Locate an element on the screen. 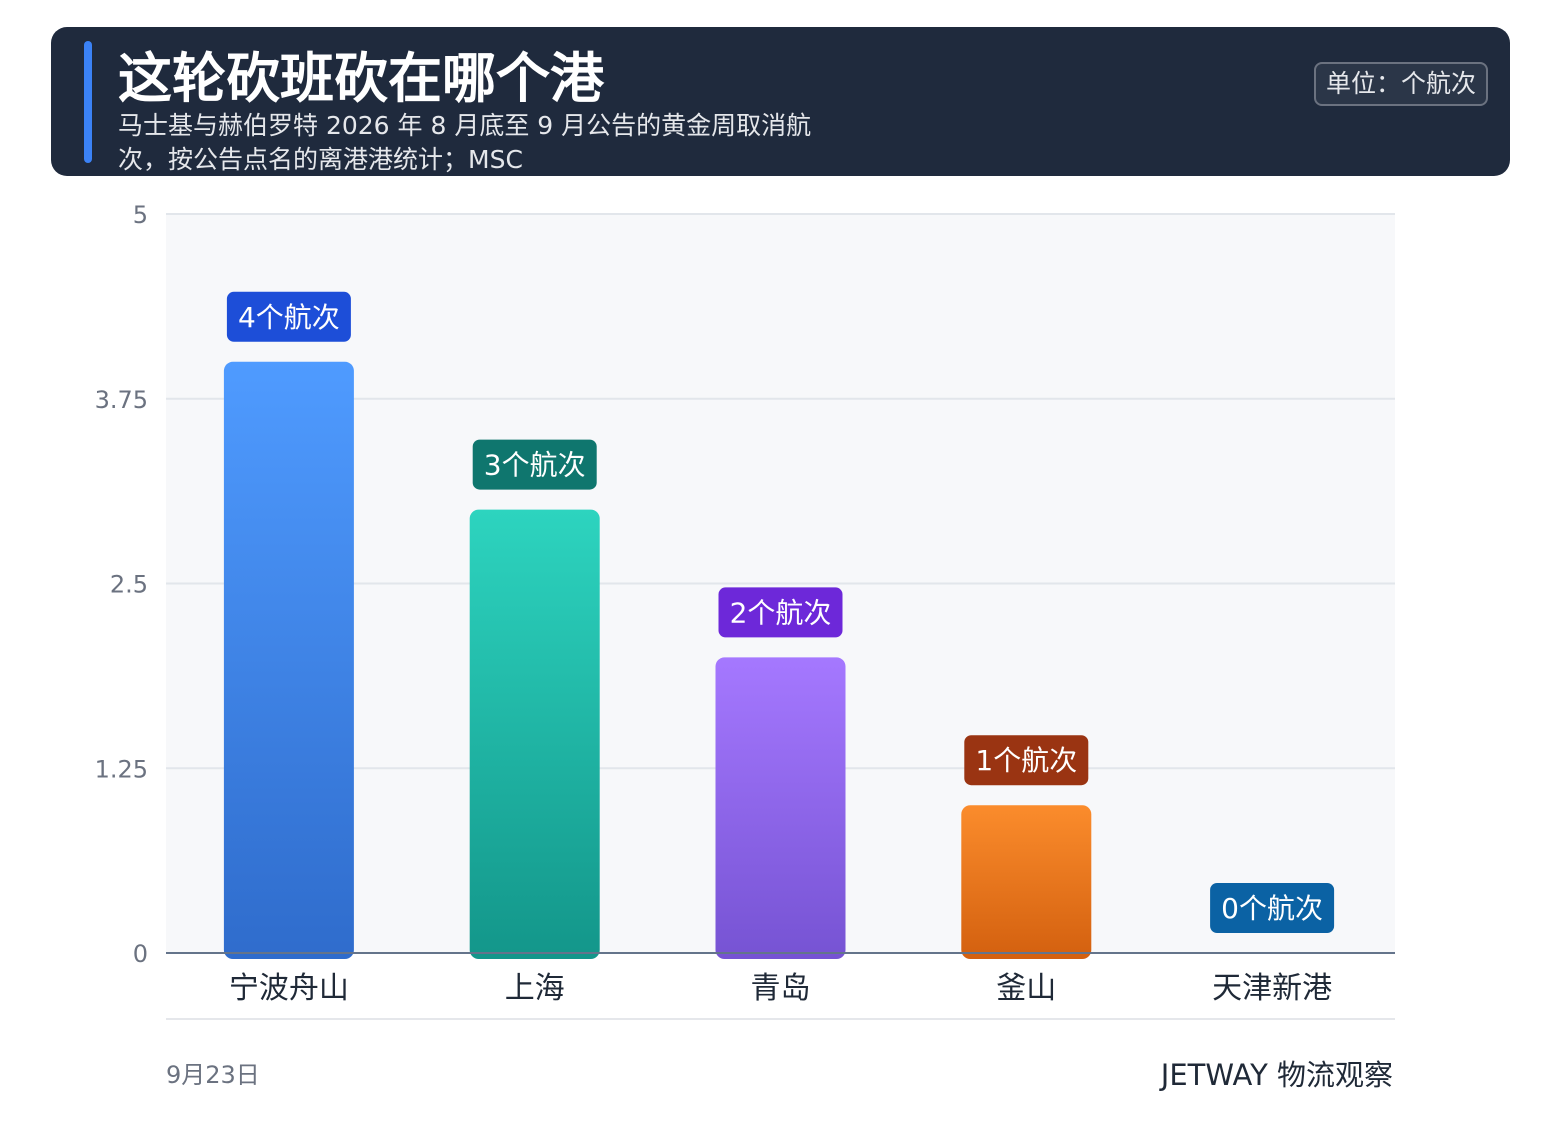 The width and height of the screenshot is (1561, 1145). data-label: 3个航次 is located at coordinates (534, 464).